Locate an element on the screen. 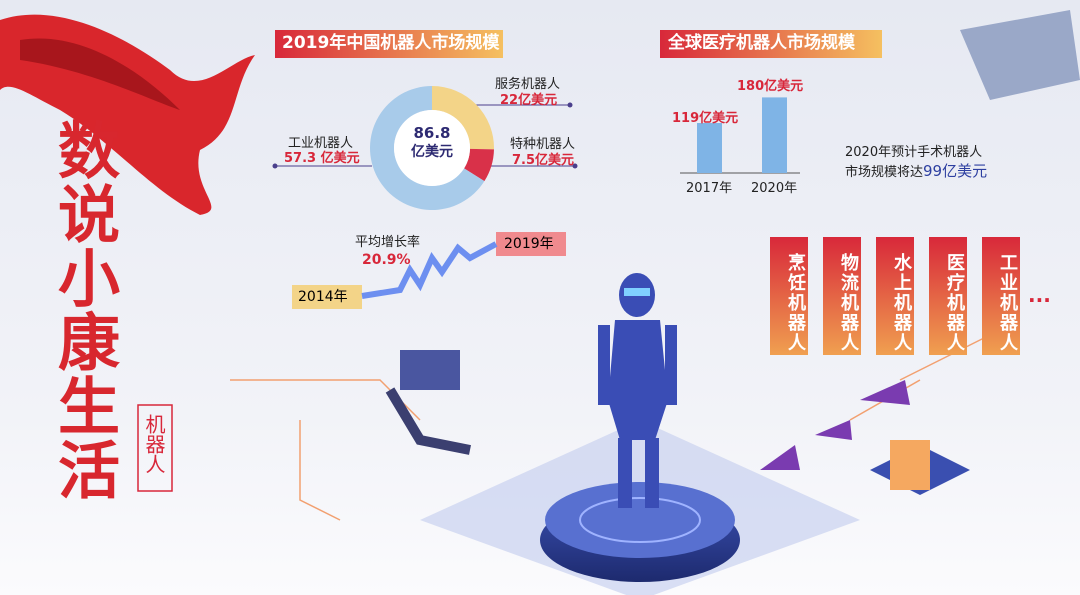  legend-label: 工业机器人 is located at coordinates (321, 143).